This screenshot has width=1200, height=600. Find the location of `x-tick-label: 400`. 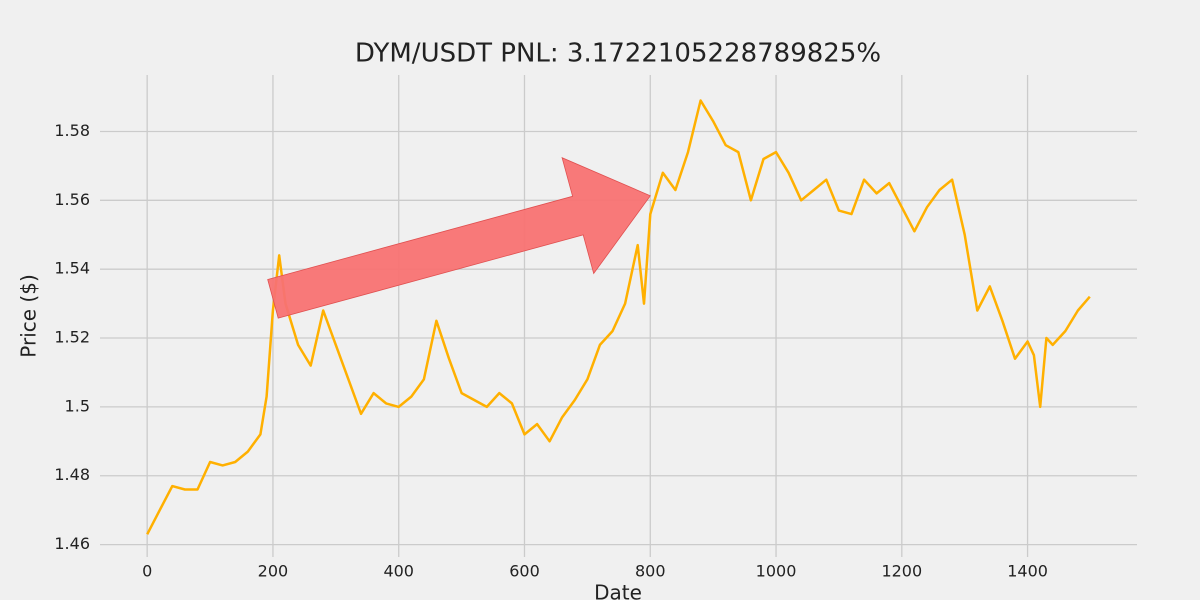

x-tick-label: 400 is located at coordinates (398, 571).